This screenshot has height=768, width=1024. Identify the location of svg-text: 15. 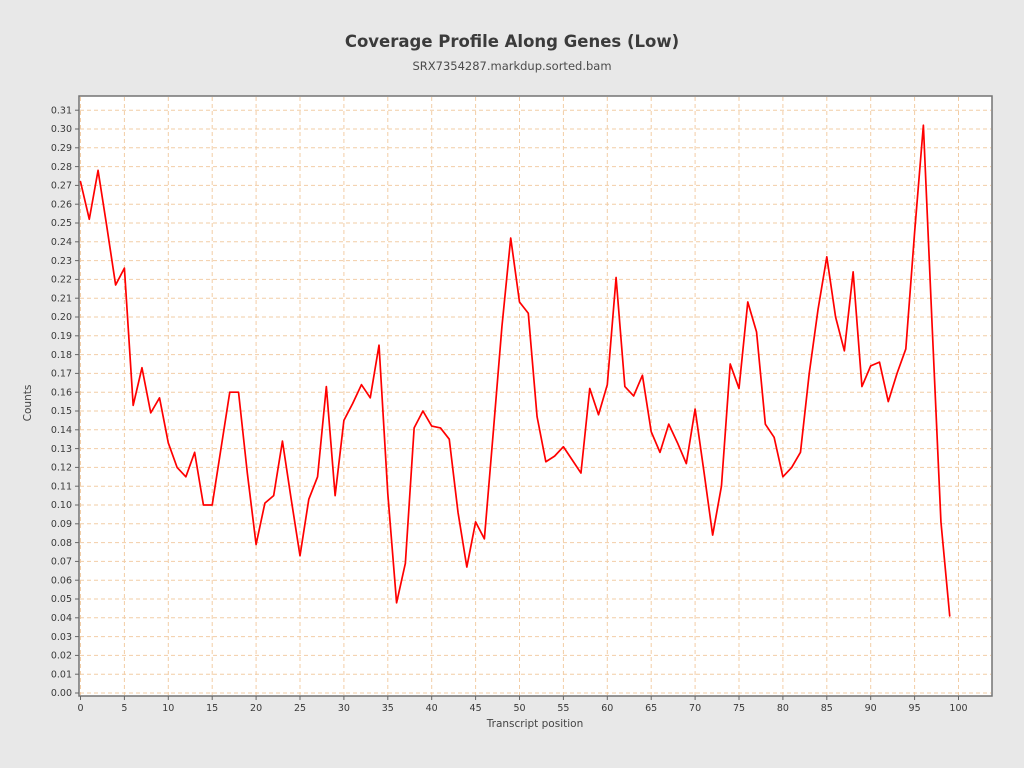
(212, 708).